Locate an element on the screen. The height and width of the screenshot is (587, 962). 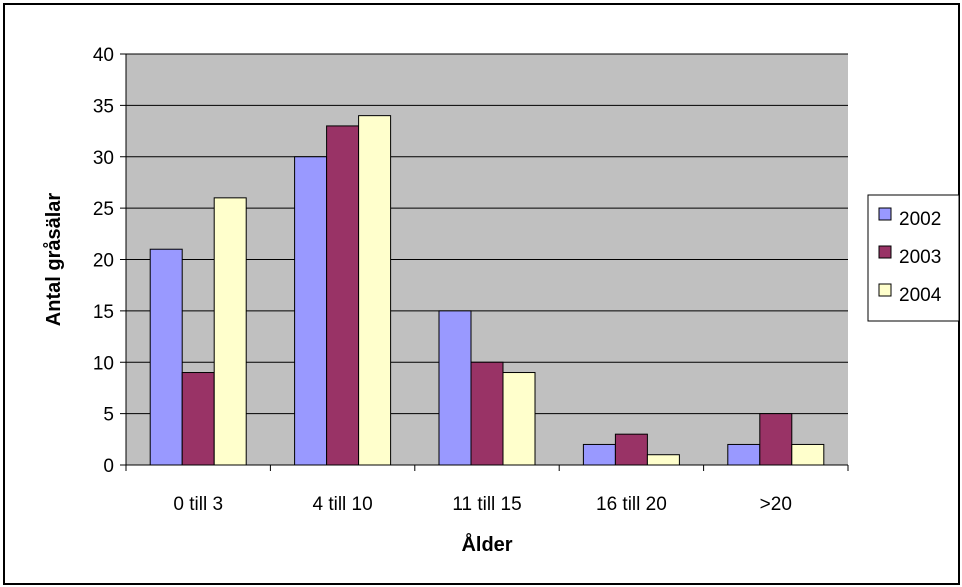
x-tick-label: 4 till 10 is located at coordinates (342, 504).